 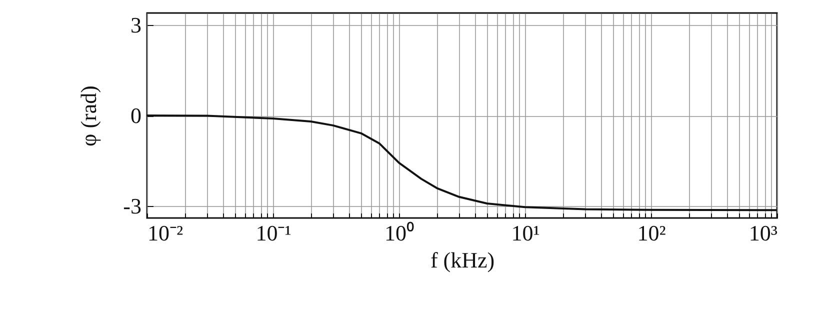 I want to click on x-tick-label: 10⁻², so click(x=166, y=233).